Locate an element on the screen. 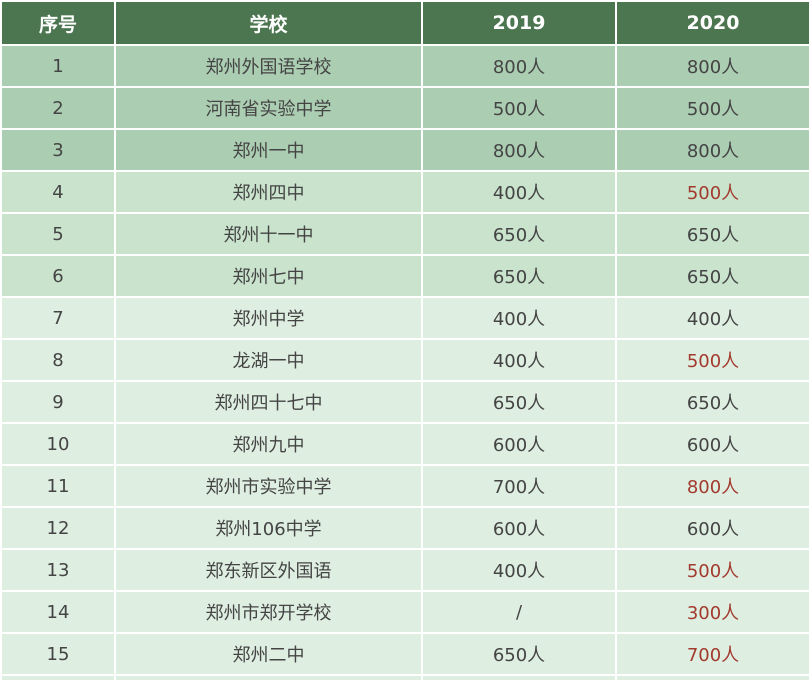  row-2019 is located at coordinates (519, 678).